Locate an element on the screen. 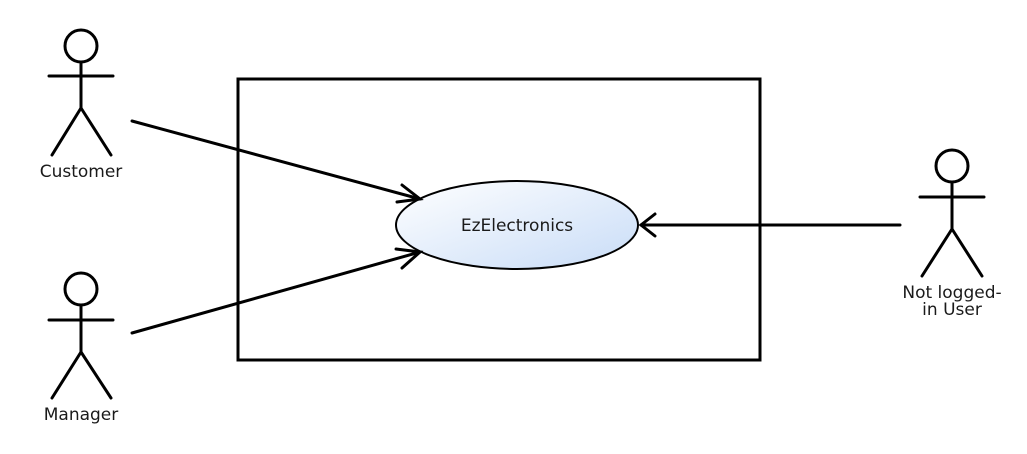  association-manager is located at coordinates (277, 291).